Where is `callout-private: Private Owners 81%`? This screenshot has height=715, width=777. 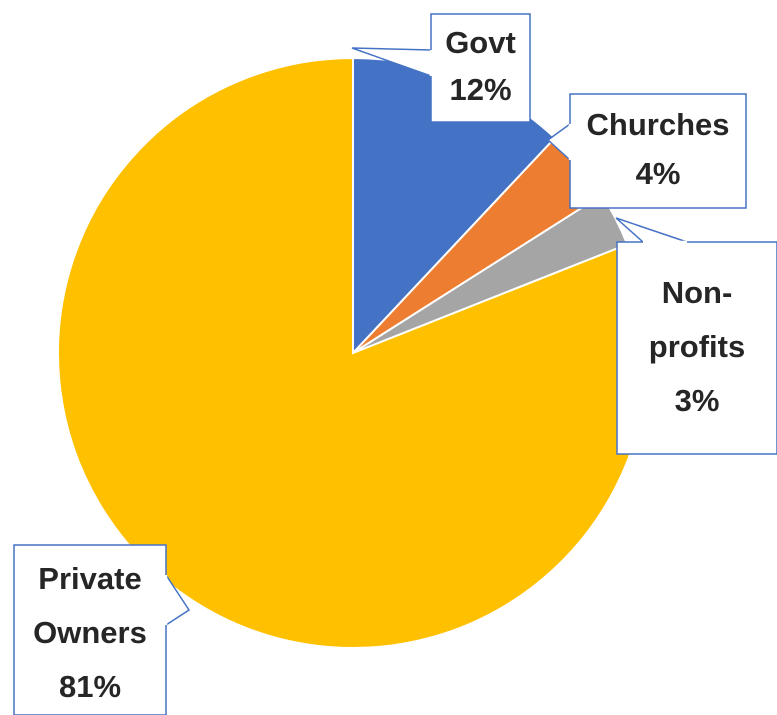
callout-private: Private Owners 81% is located at coordinates (102, 629).